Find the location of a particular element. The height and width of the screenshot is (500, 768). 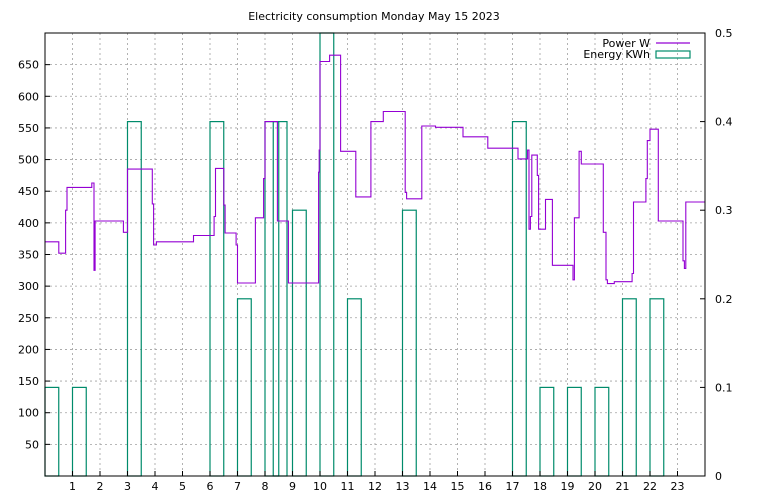

x-tick-label: 5 is located at coordinates (182, 486).